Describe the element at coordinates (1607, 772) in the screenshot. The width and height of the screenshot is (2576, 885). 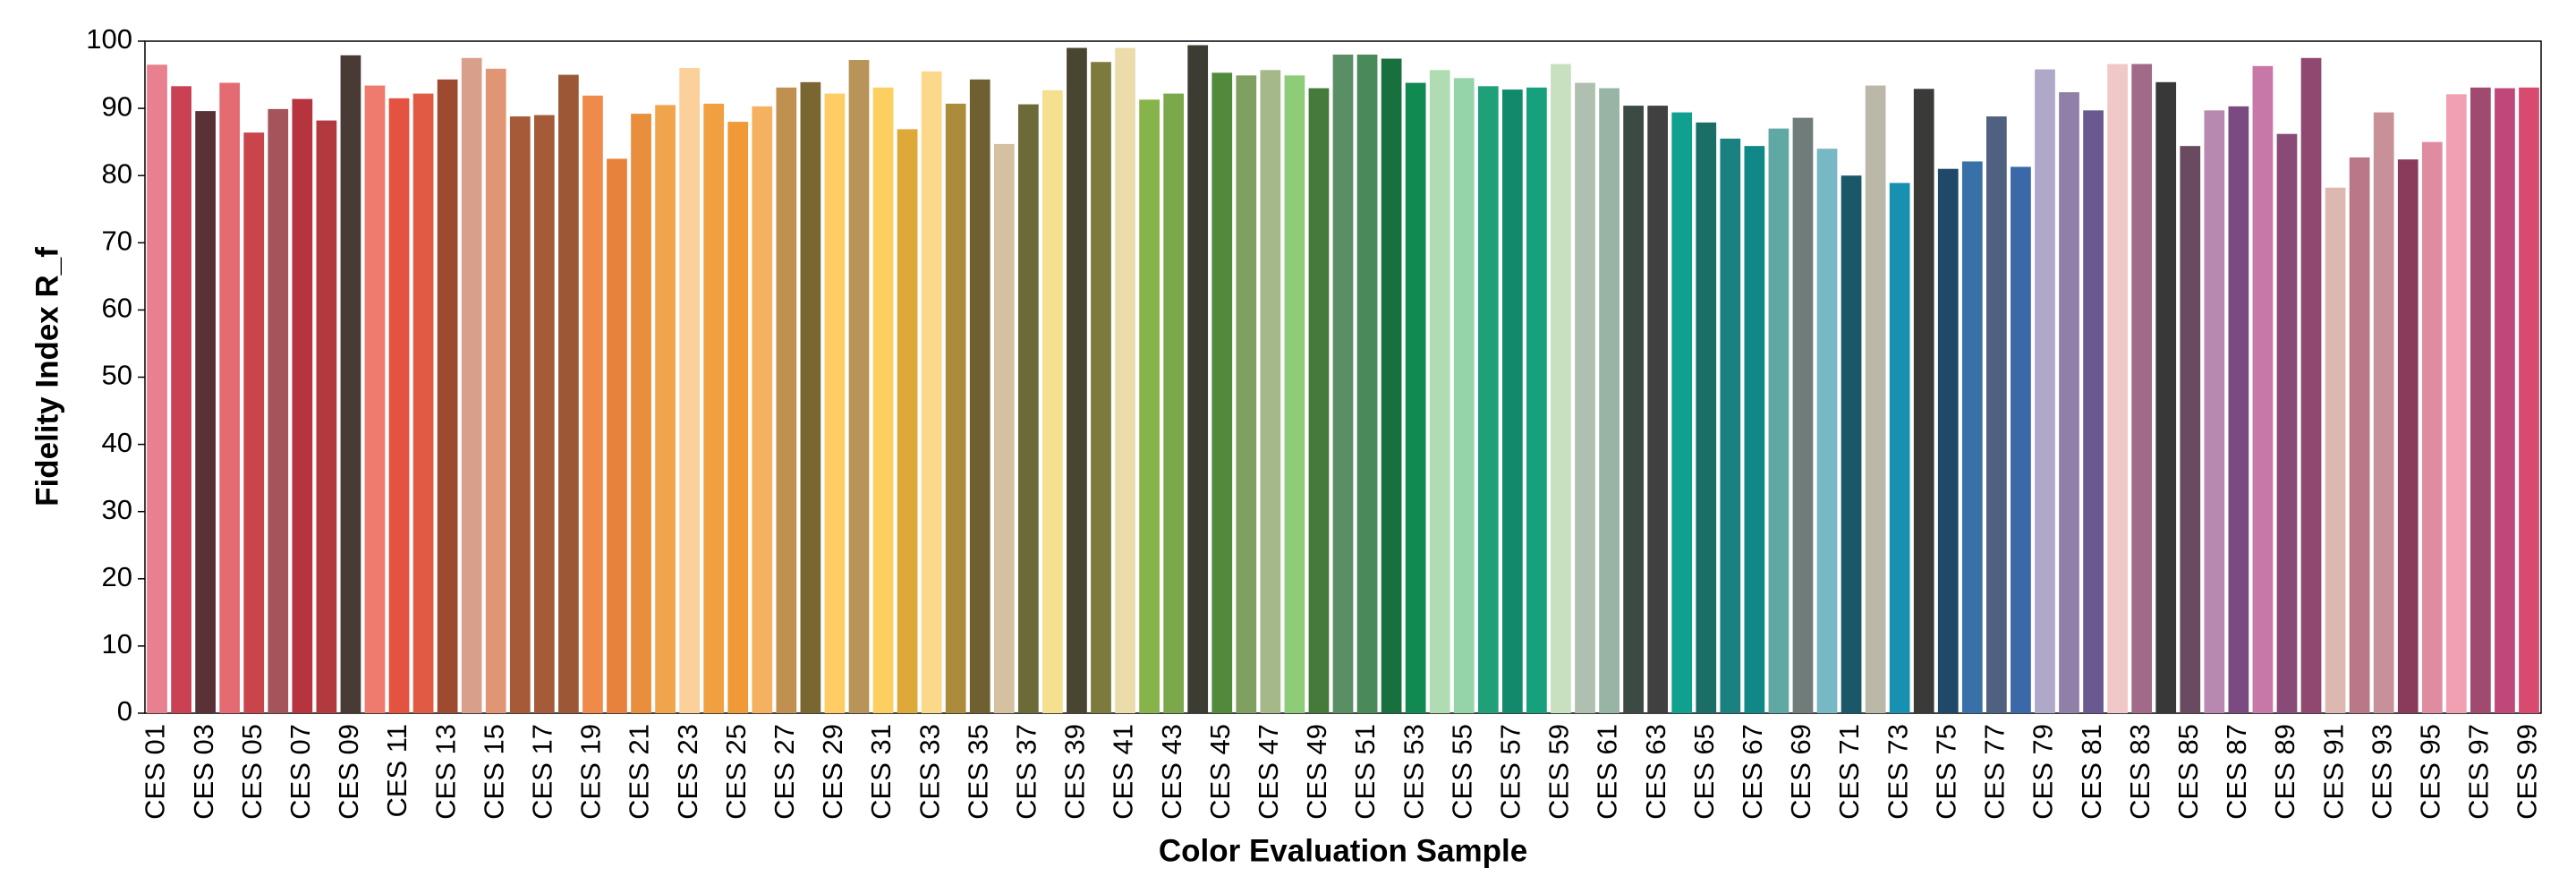
I see `x-tick-label: CES 61` at that location.